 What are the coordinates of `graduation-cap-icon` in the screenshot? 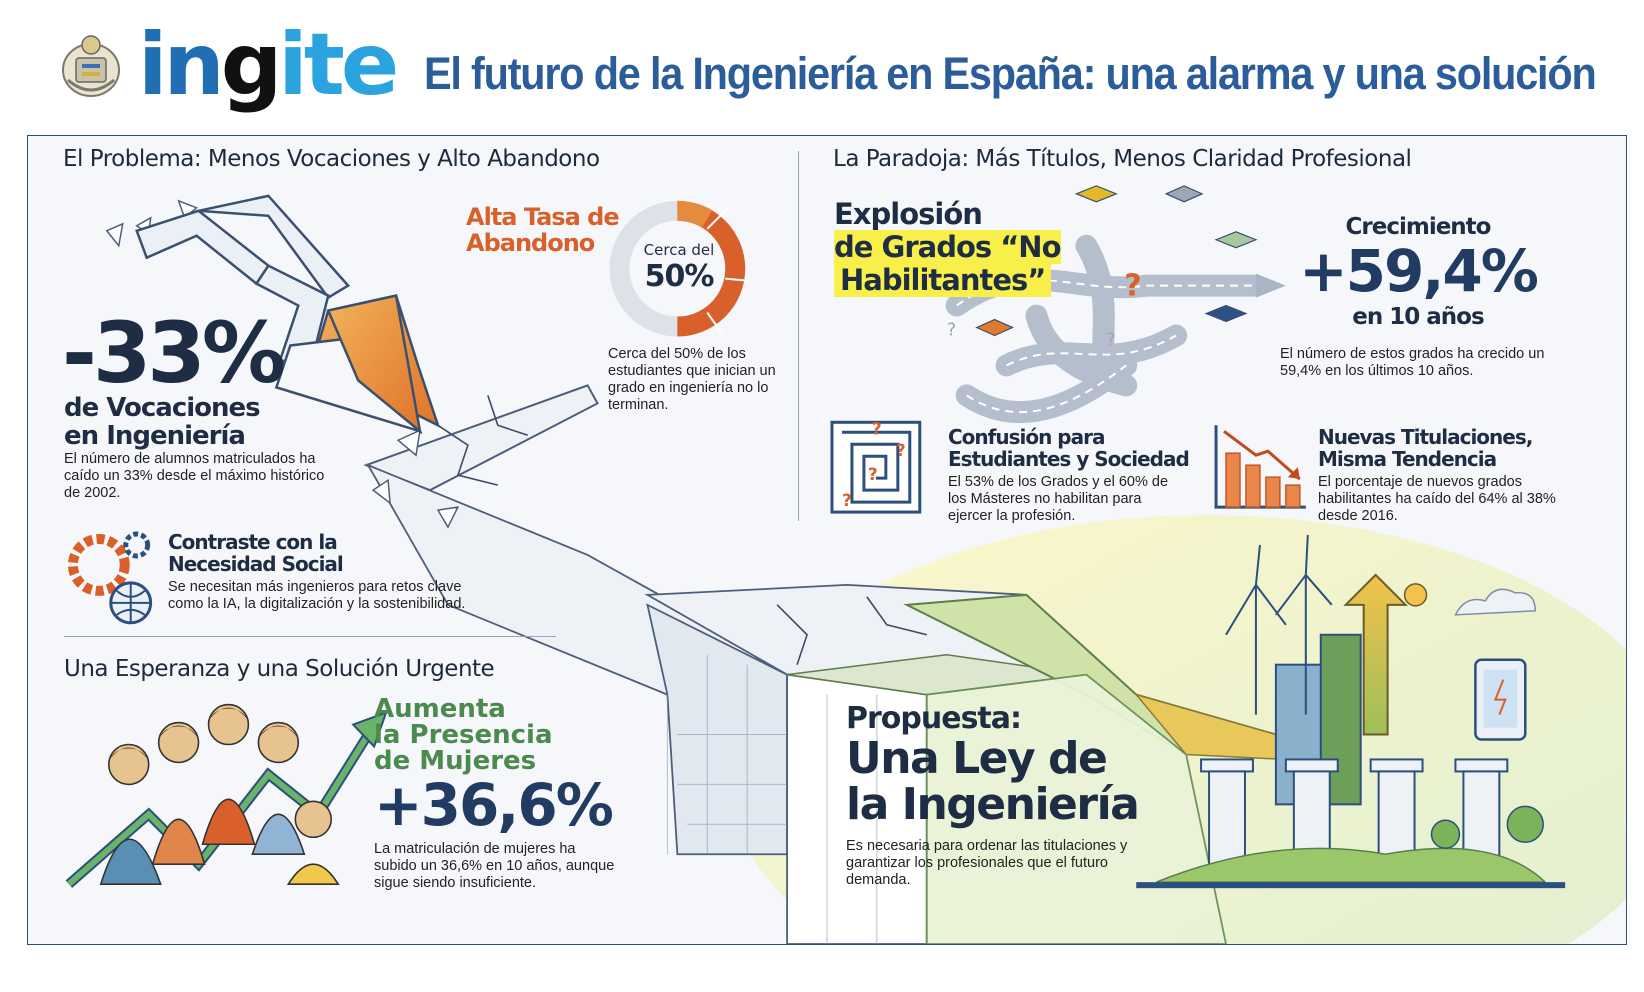 It's located at (1116, 261).